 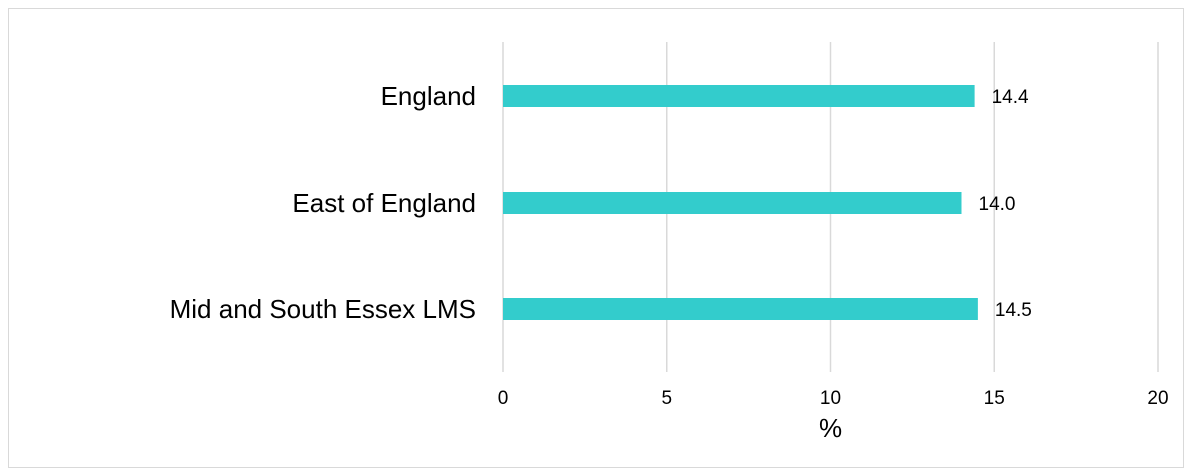 I want to click on category-label: Mid and South Essex LMS, so click(x=323, y=309).